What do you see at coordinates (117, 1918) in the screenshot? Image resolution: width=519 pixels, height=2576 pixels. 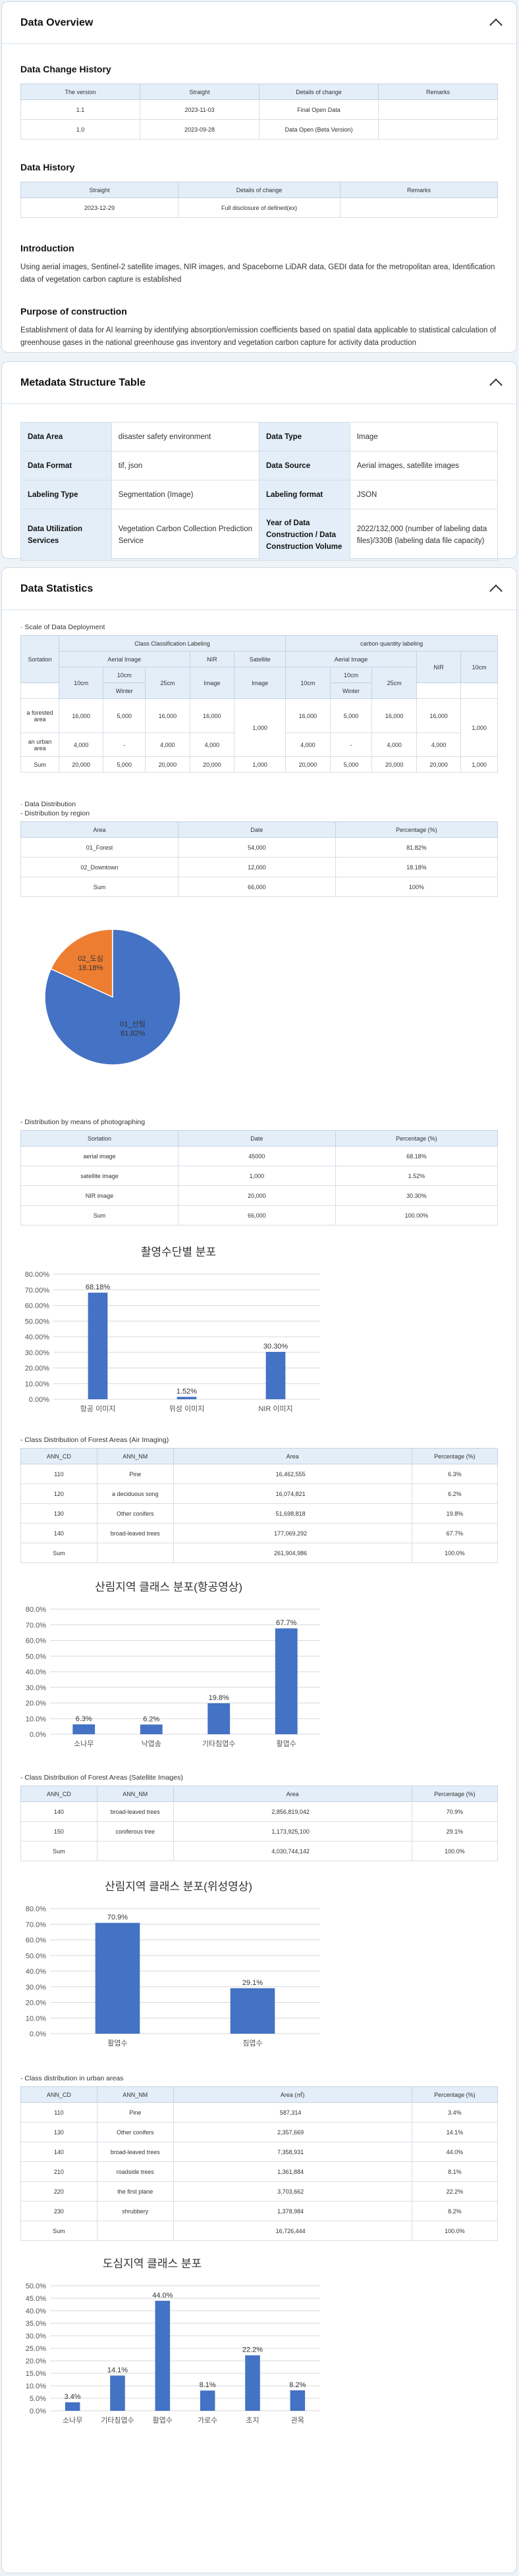 I see `bar-value-label: 70.9%` at bounding box center [117, 1918].